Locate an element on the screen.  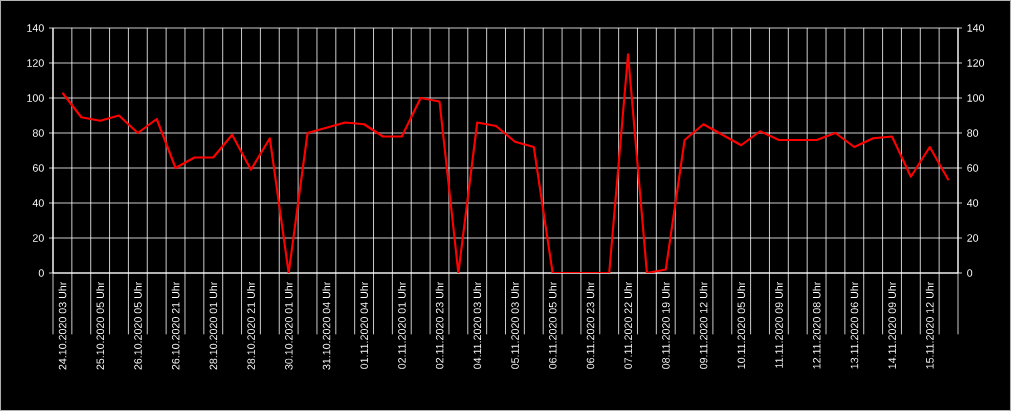
y-tick-label: 20 is located at coordinates (38, 238).